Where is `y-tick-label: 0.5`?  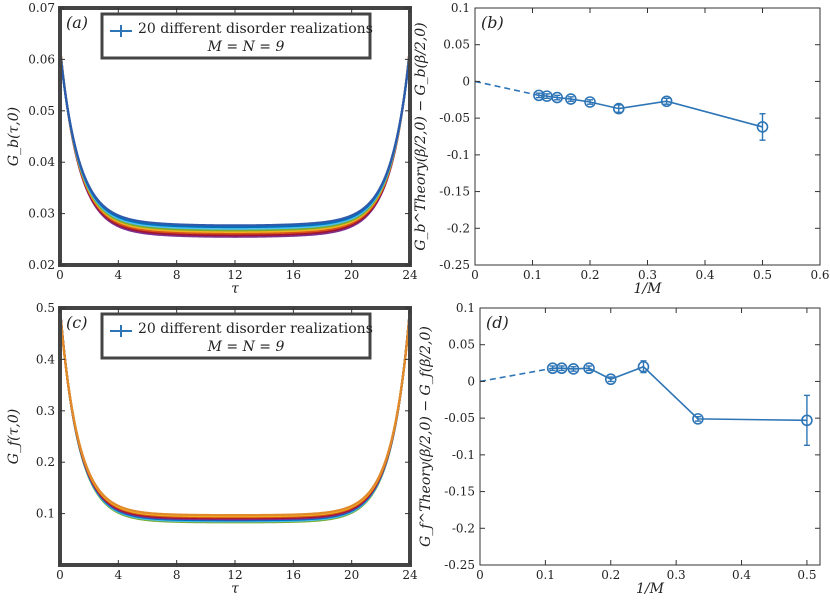
y-tick-label: 0.5 is located at coordinates (45, 308).